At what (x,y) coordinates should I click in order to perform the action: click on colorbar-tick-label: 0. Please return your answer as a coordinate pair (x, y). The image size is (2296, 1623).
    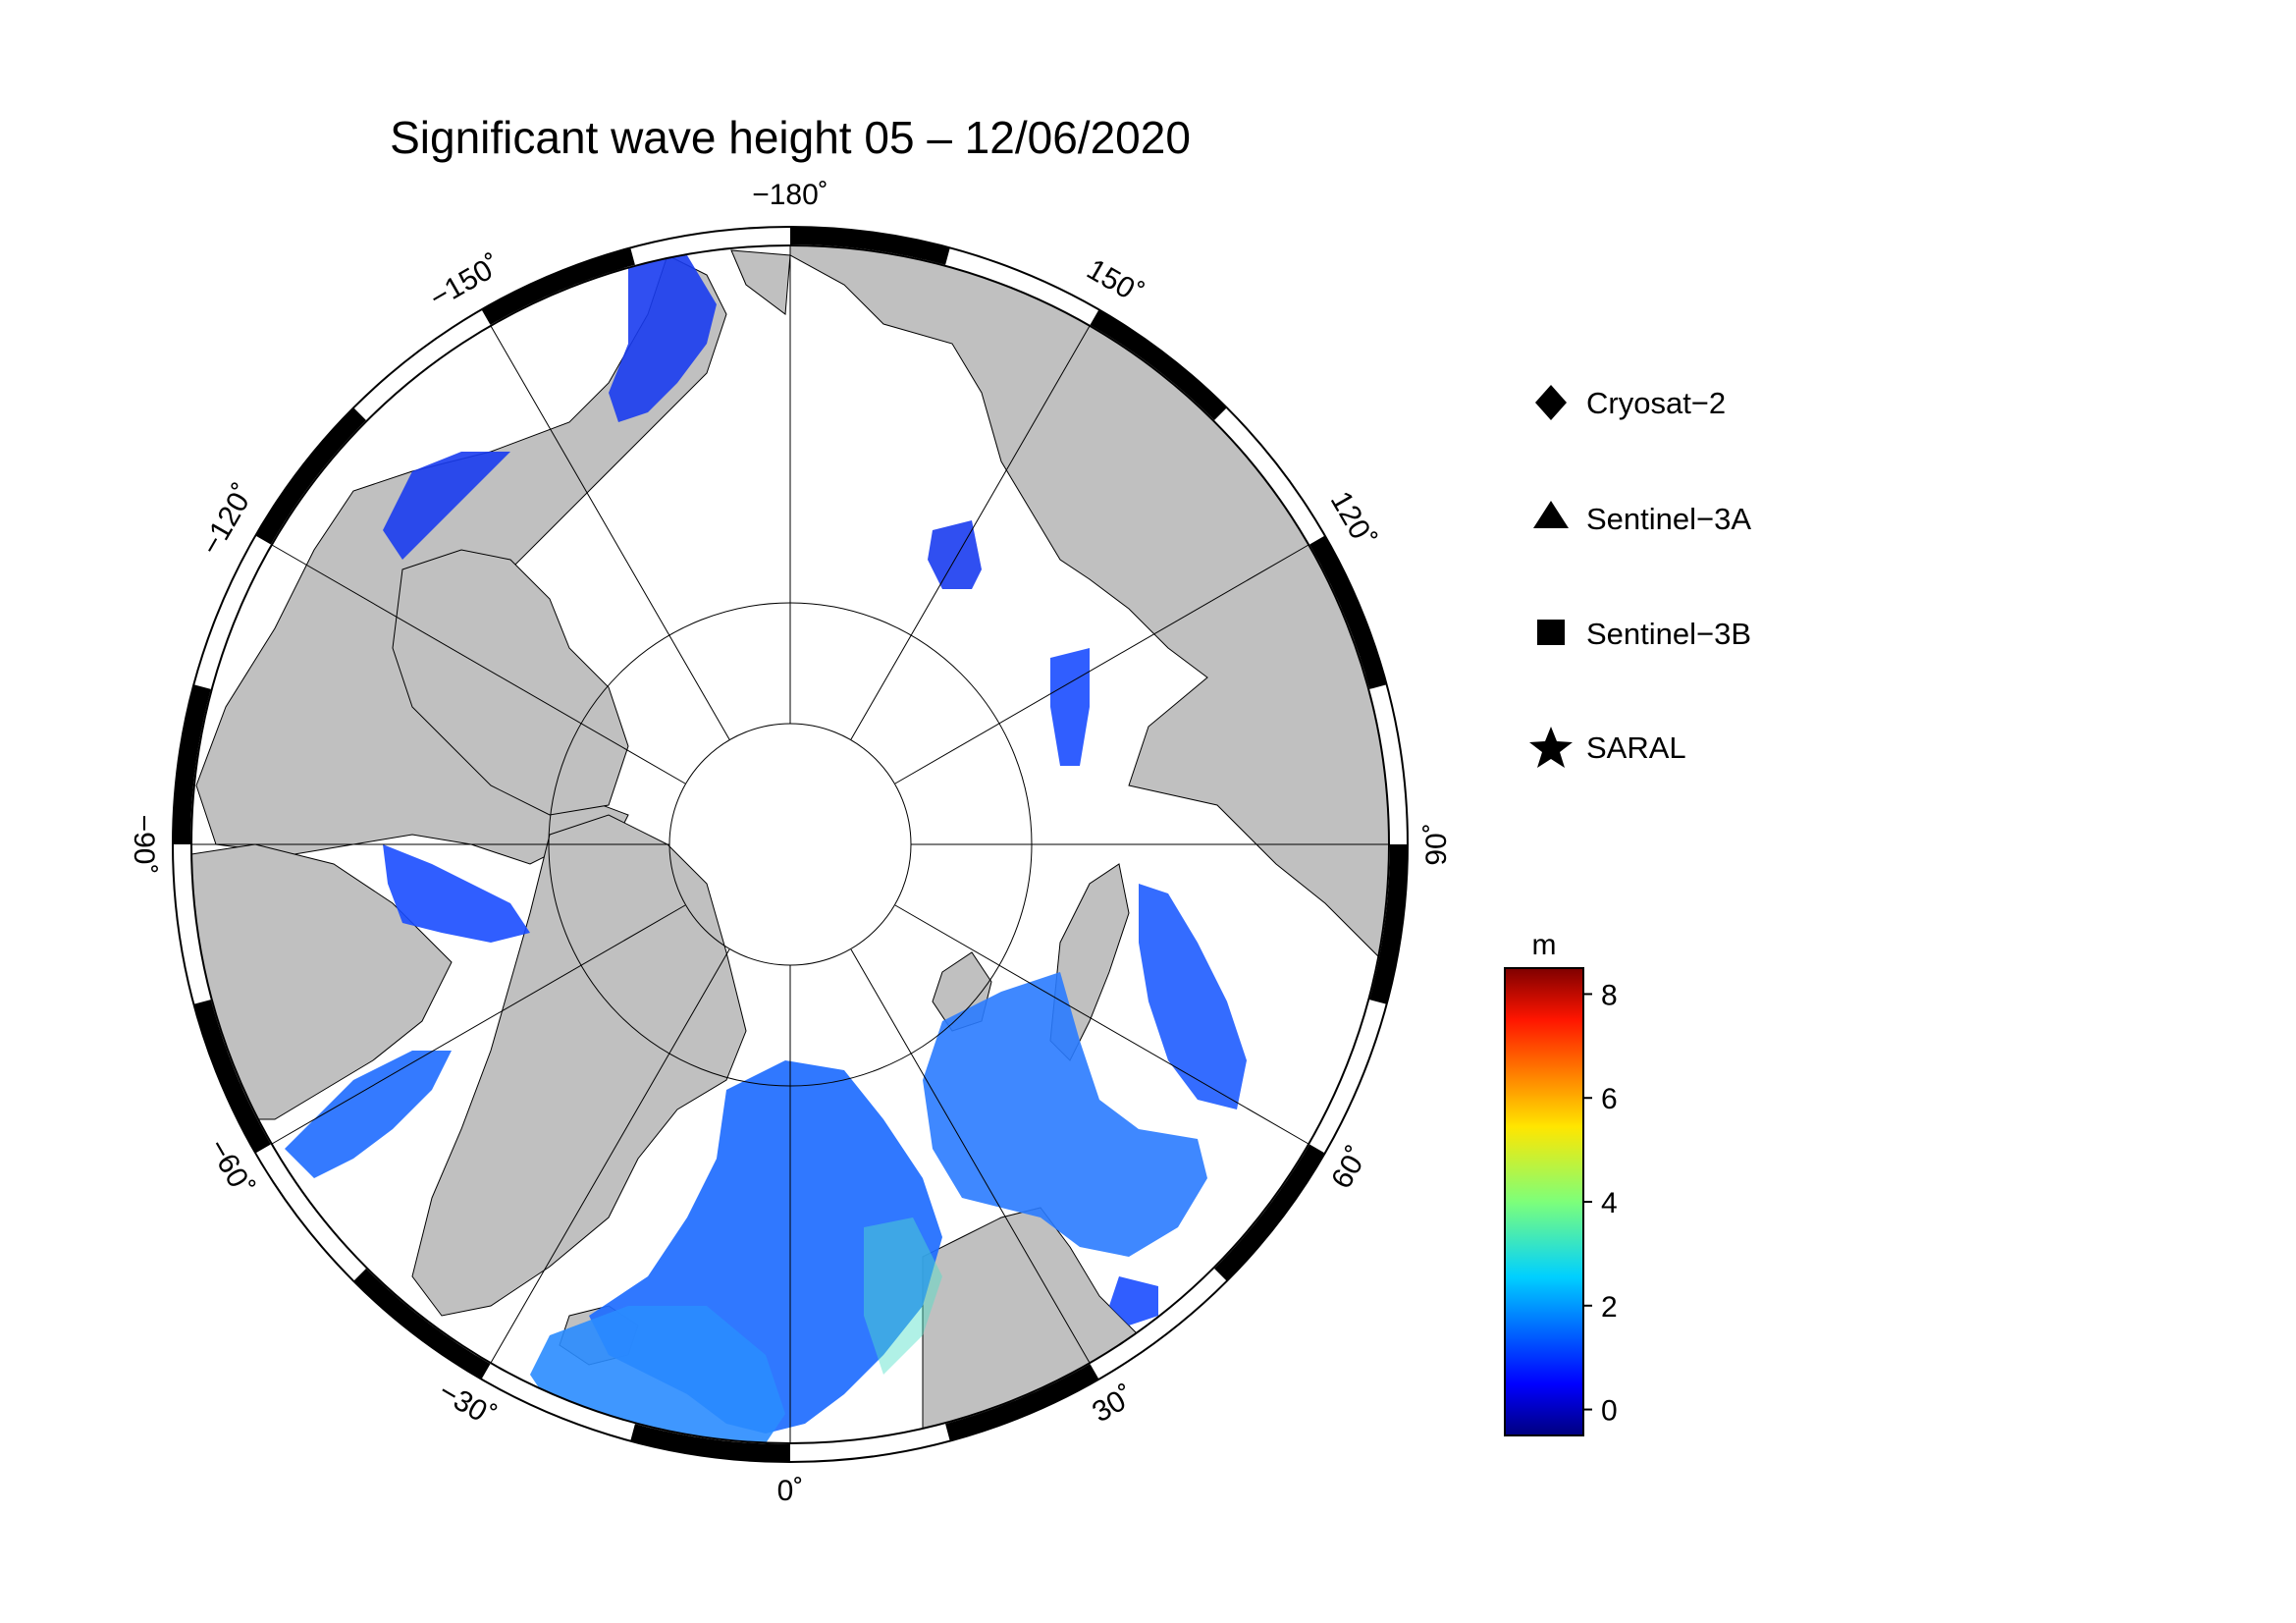
    Looking at the image, I should click on (1609, 1412).